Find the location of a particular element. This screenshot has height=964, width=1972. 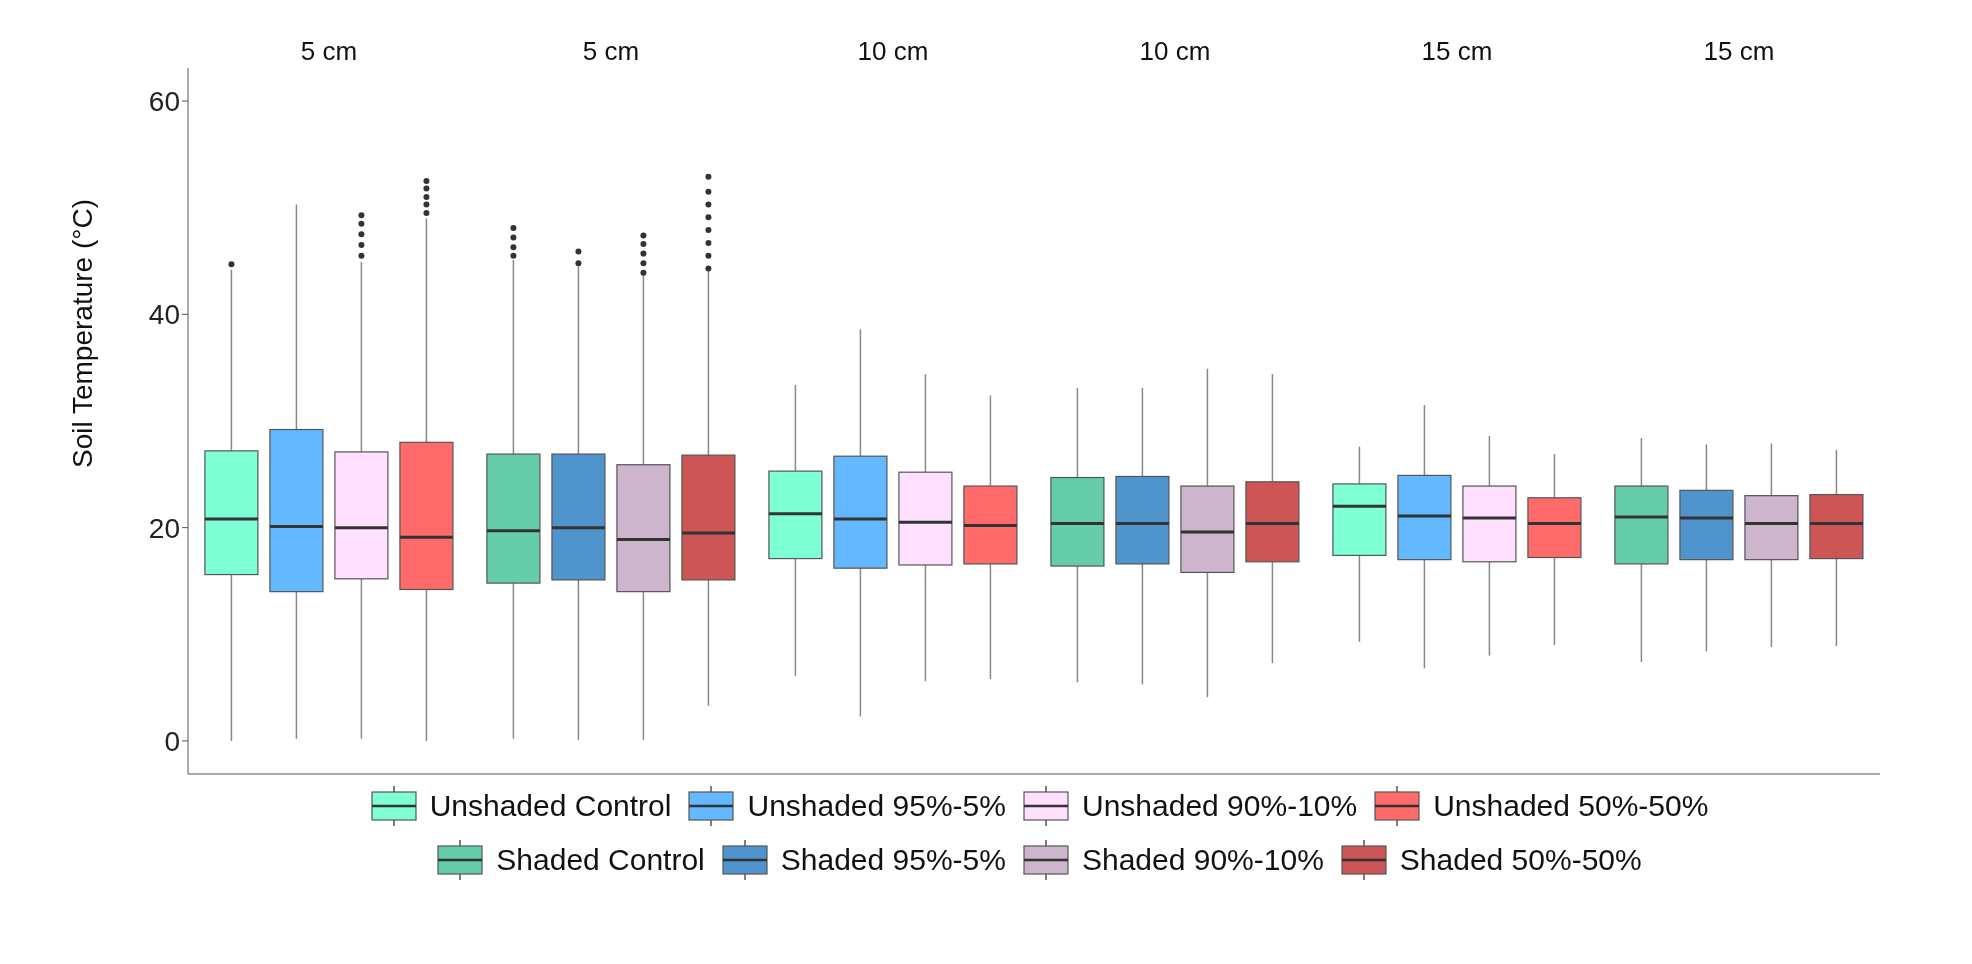

legend-label: Shaded 95%-5% is located at coordinates (893, 860).